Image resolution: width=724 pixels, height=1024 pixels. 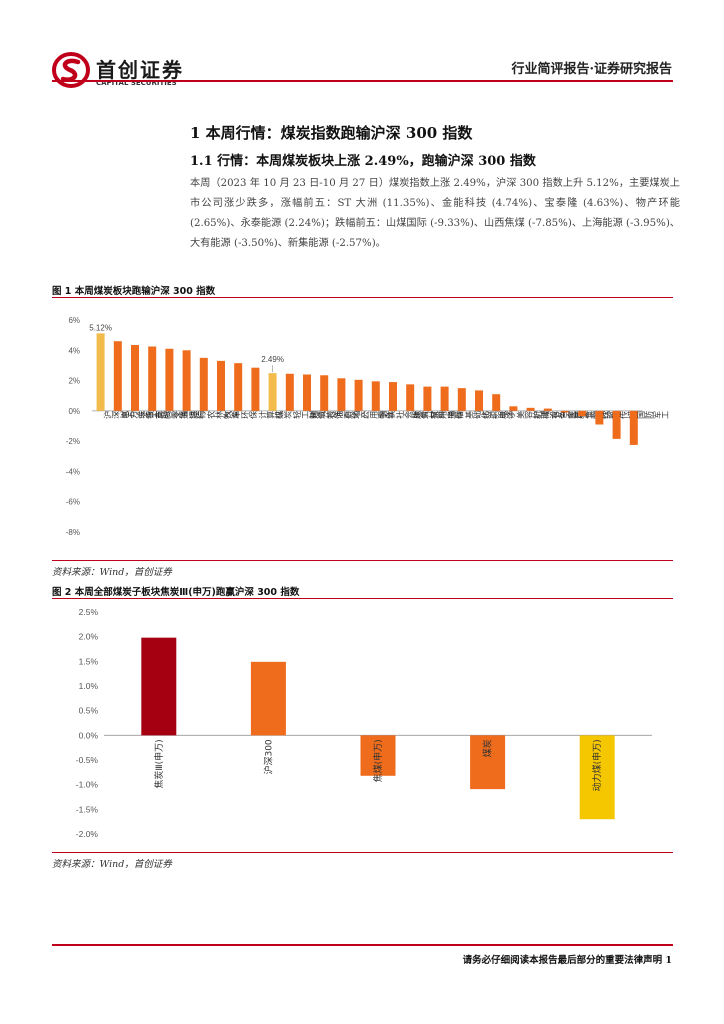 I want to click on figure1-source: 资料来源：Wind，首创证券, so click(x=112, y=572).